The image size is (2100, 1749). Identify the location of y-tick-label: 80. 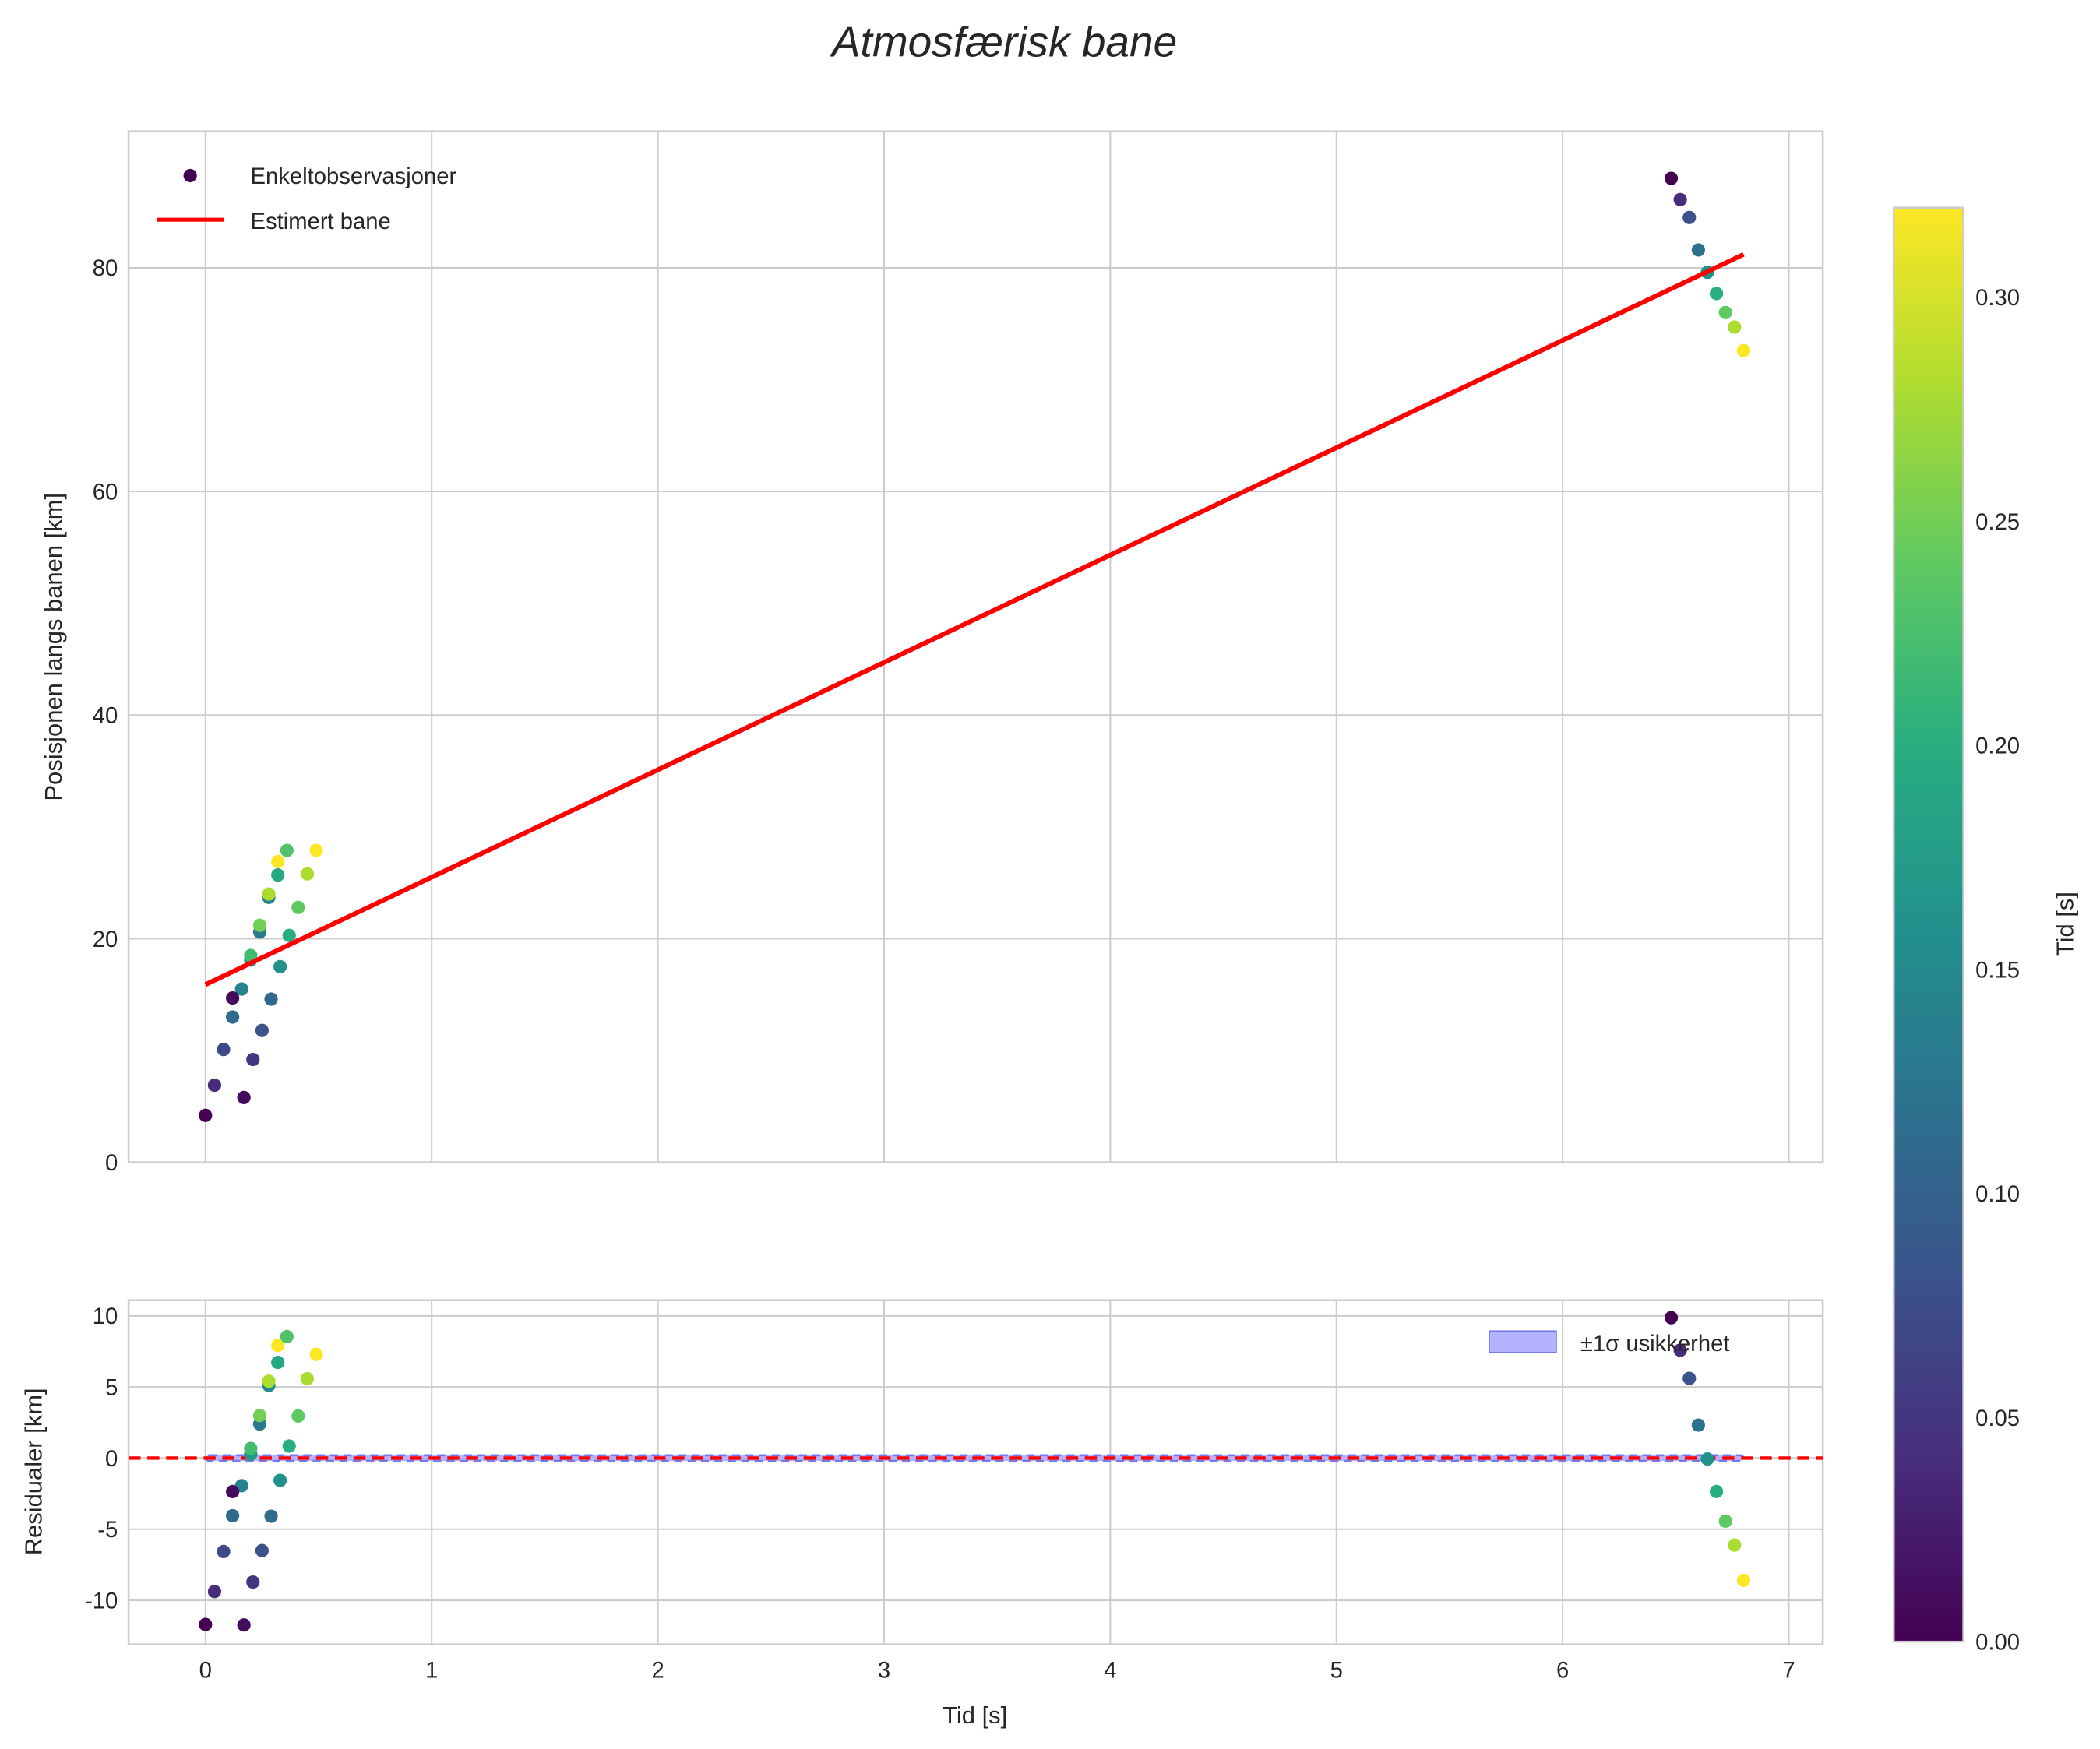
(105, 268).